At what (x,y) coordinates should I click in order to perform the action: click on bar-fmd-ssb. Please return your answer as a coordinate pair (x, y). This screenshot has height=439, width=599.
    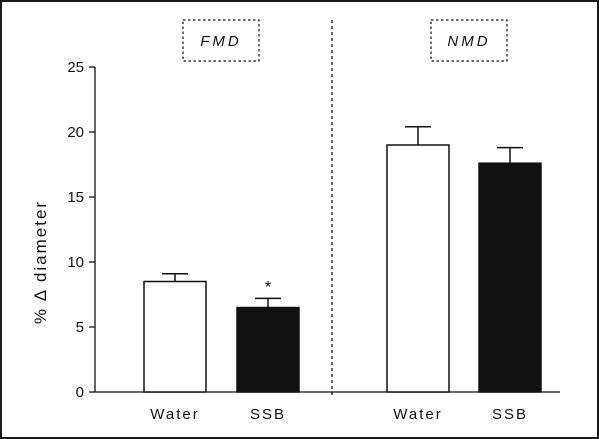
    Looking at the image, I should click on (268, 349).